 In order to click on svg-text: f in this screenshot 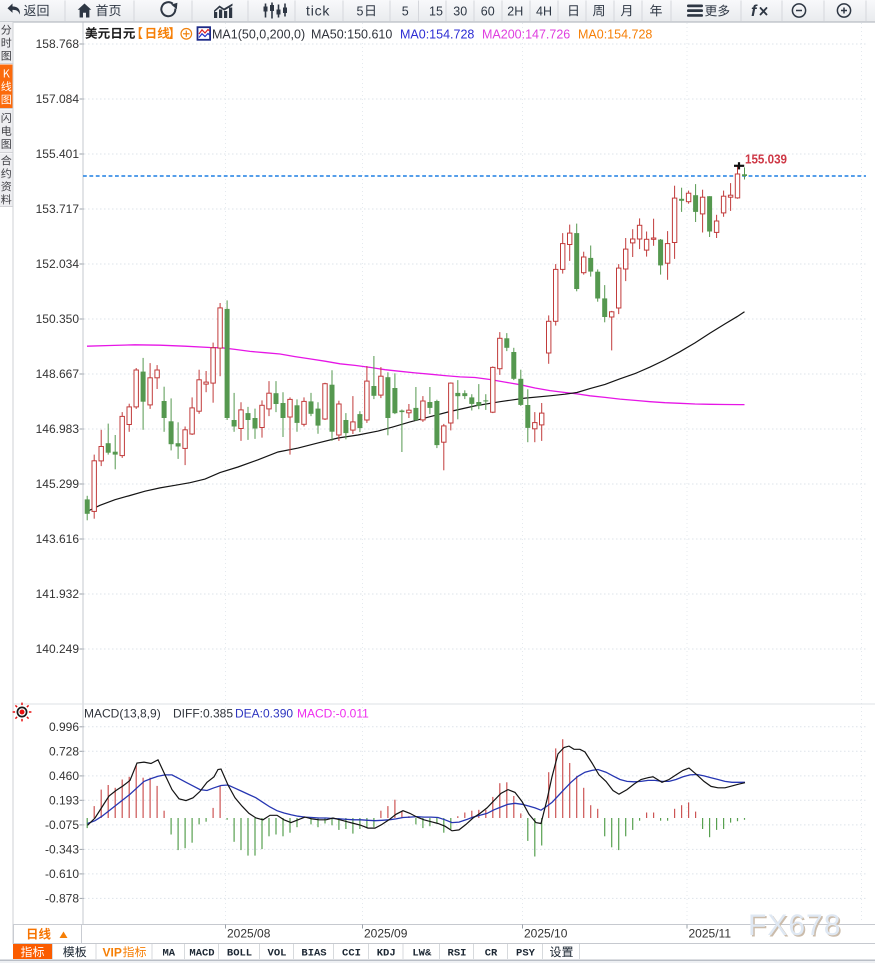, I will do `click(754, 11)`.